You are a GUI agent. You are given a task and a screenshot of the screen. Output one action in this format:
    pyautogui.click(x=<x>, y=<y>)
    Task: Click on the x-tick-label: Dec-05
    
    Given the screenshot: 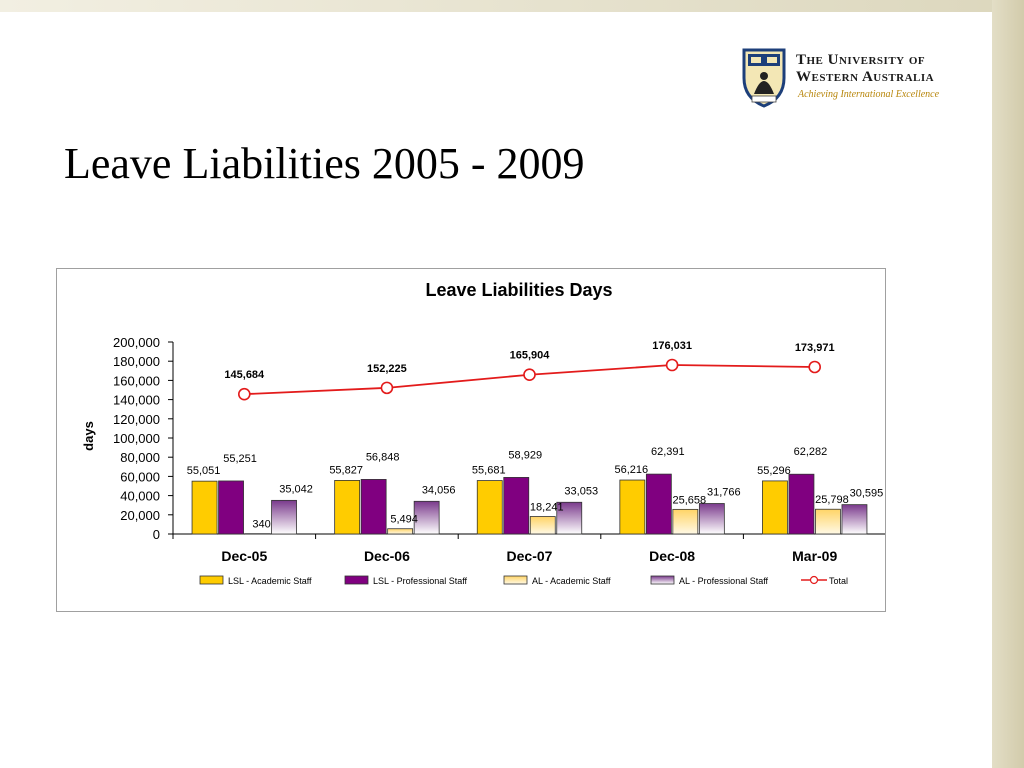 What is the action you would take?
    pyautogui.click(x=244, y=556)
    